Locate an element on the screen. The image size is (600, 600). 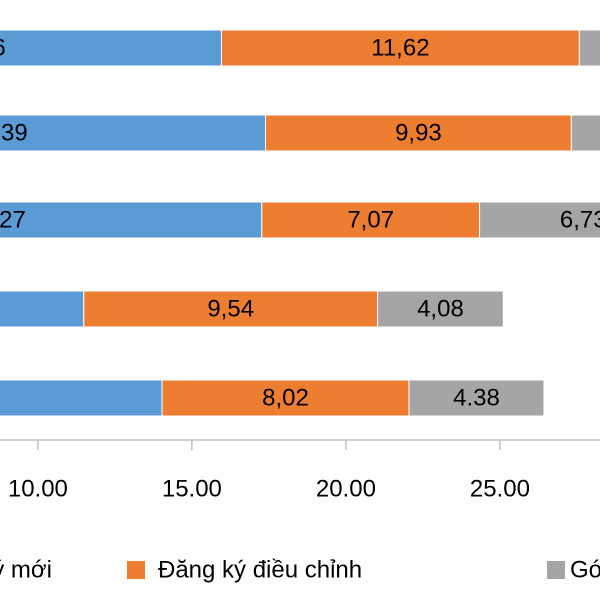
data-label: 9,54 is located at coordinates (230, 308).